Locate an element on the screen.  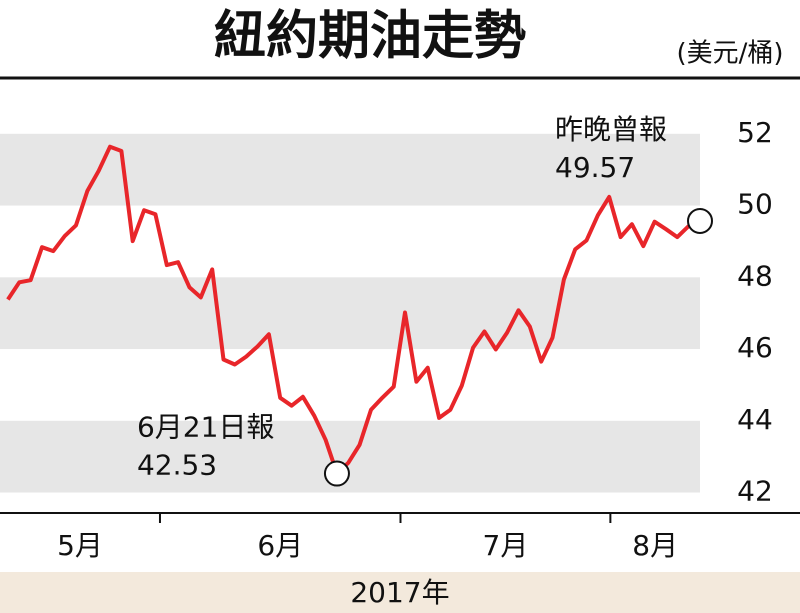
annotation-text: 6月21日報 is located at coordinates (205, 427).